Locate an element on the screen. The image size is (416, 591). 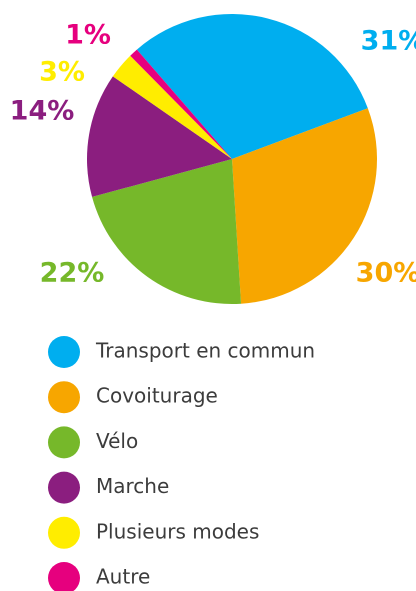
value-label: 30% is located at coordinates (386, 273).